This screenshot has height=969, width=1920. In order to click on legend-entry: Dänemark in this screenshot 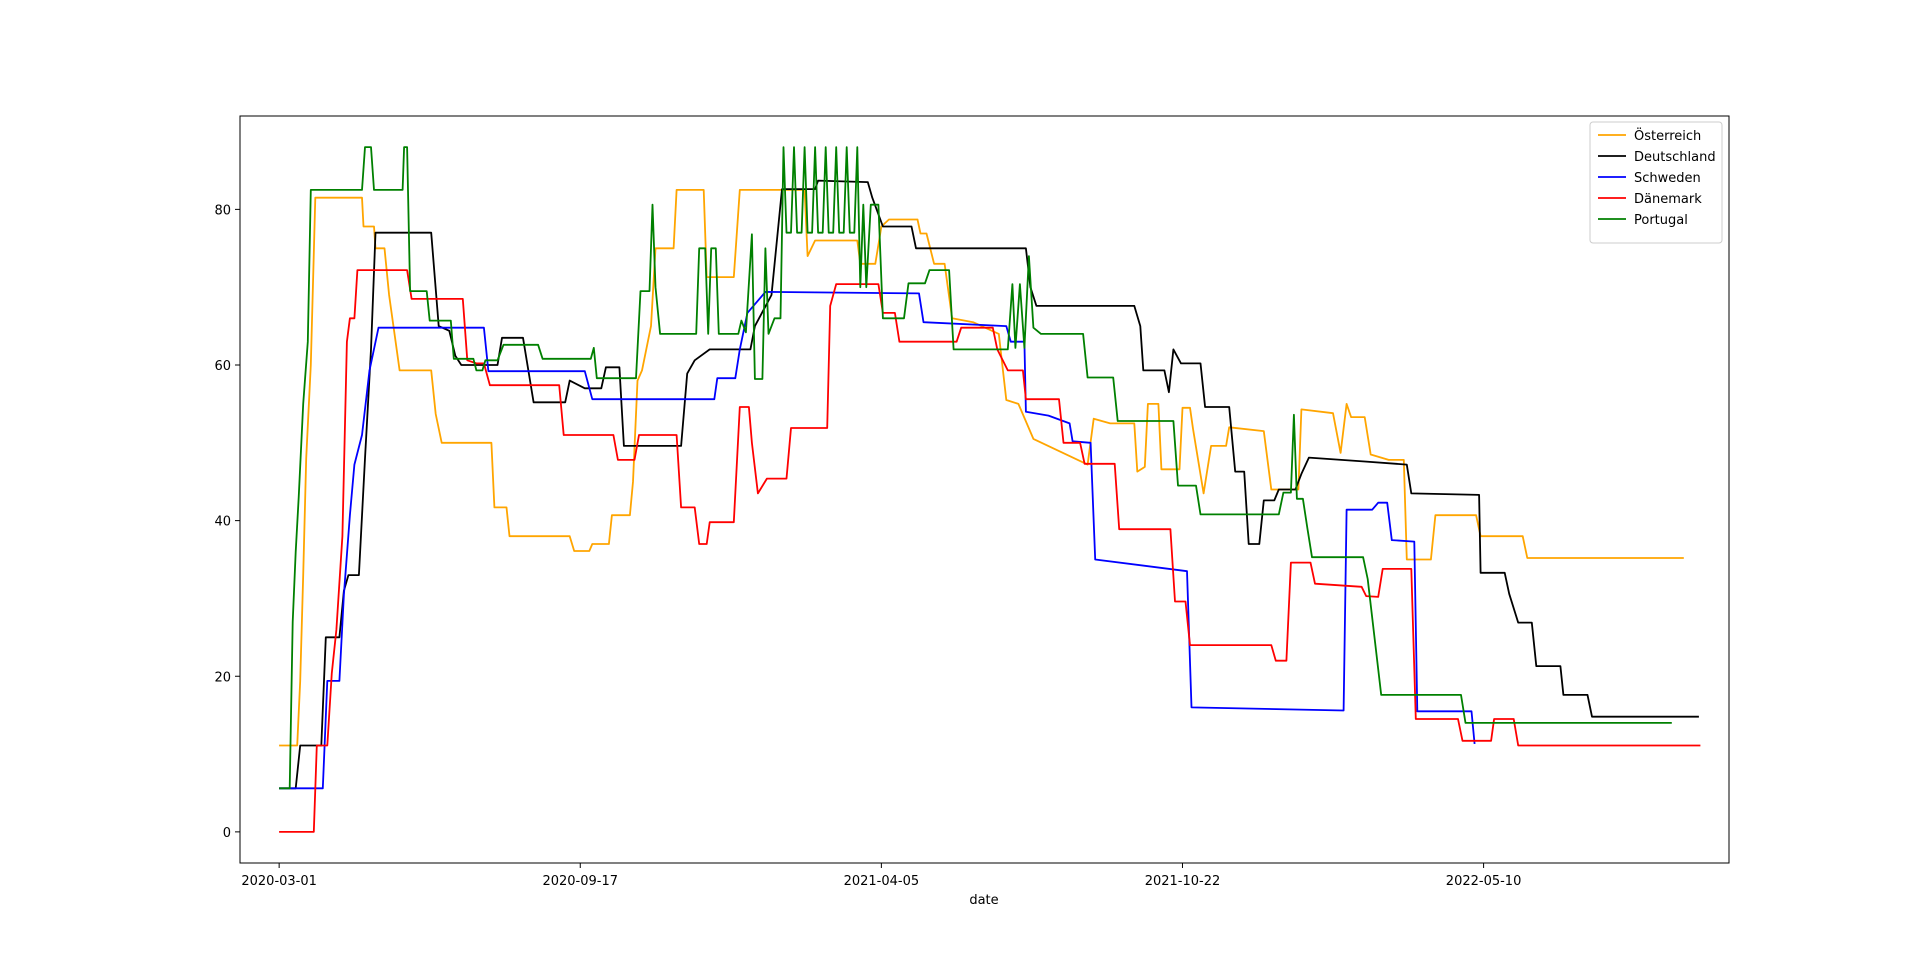, I will do `click(1668, 199)`.